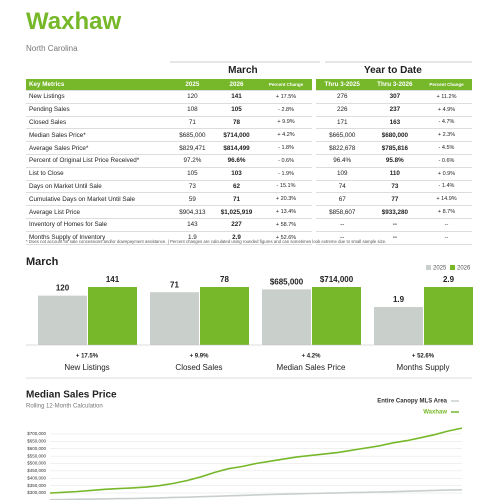 The width and height of the screenshot is (500, 500). I want to click on table-row: List to Close 105 103- 1.9% 109 110 + 0.9%, so click(249, 174).